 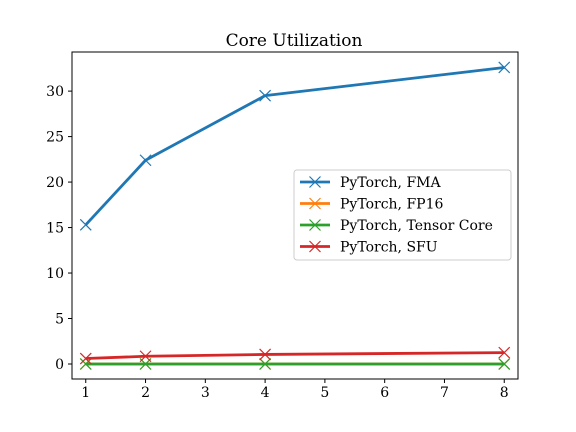 What do you see at coordinates (145, 393) in the screenshot?
I see `x-tick-label: 2` at bounding box center [145, 393].